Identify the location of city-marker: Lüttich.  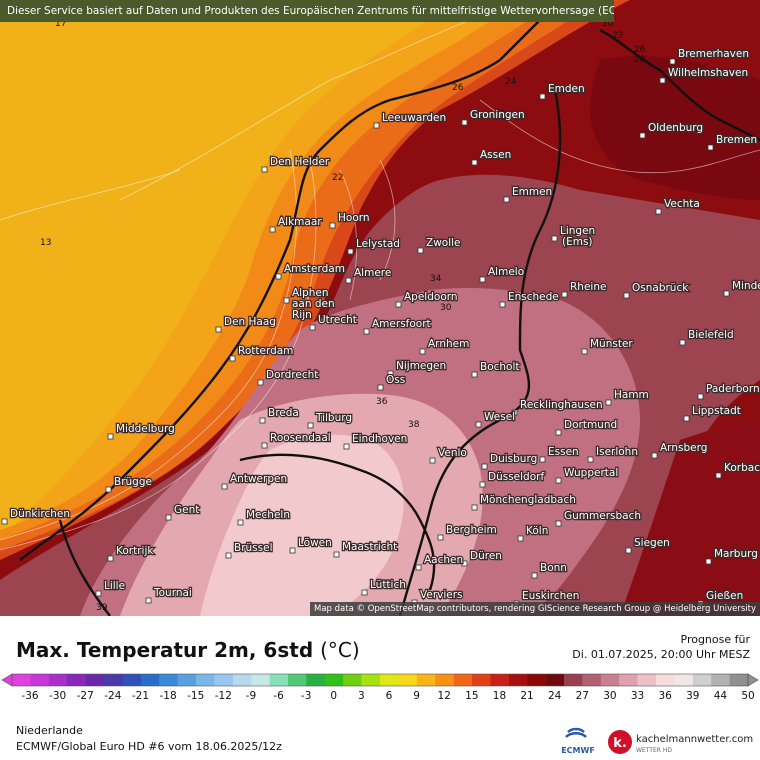
(384, 587).